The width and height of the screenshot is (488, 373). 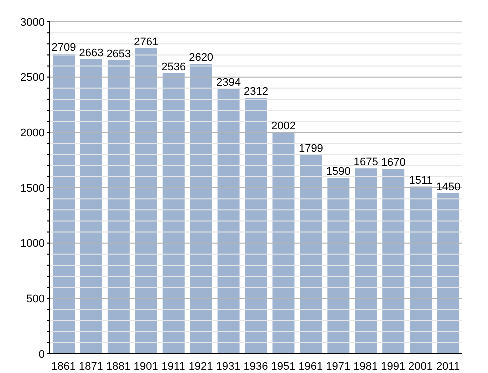 I want to click on y-tick-label: 2000, so click(x=32, y=134).